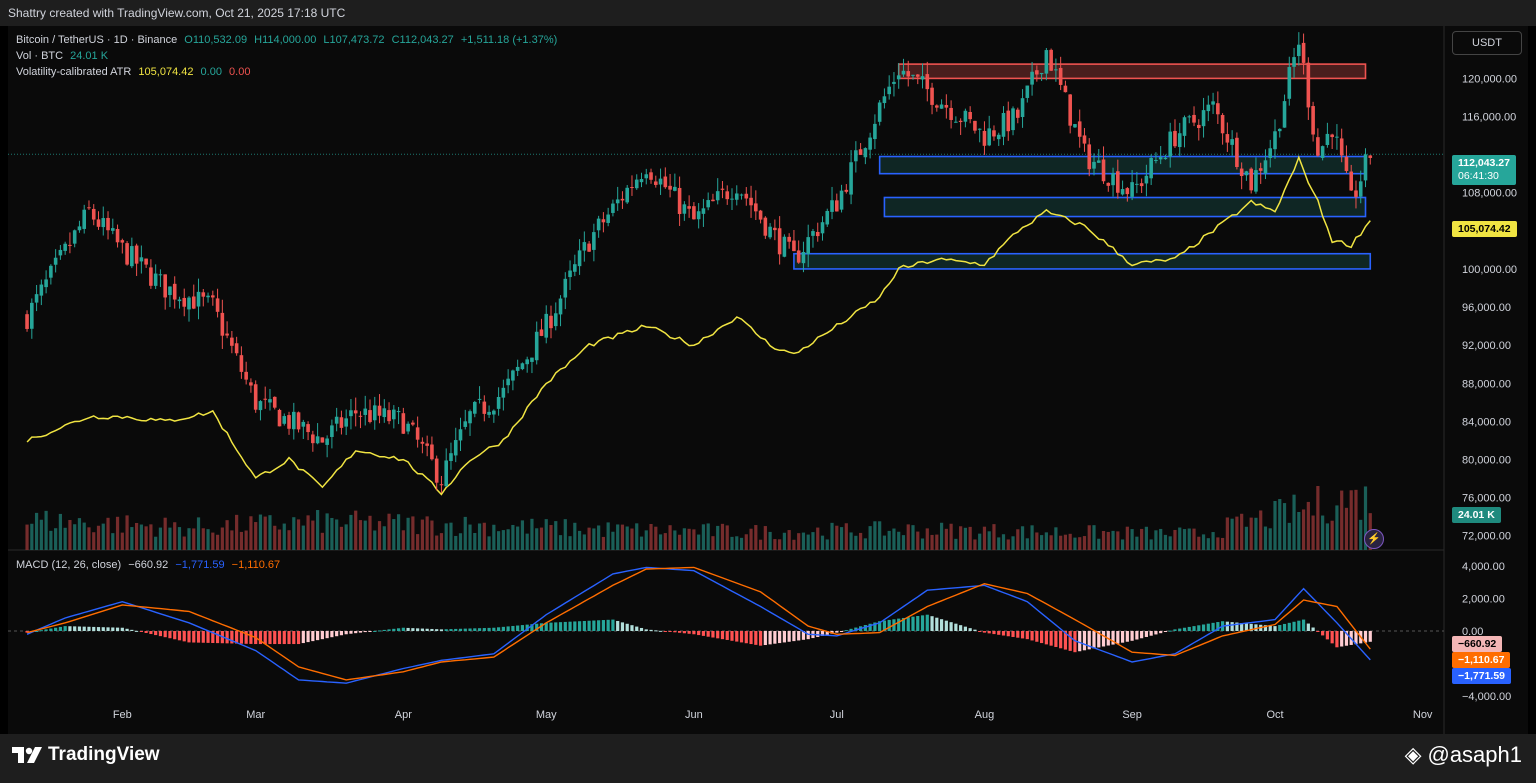 The height and width of the screenshot is (783, 1536). What do you see at coordinates (62, 56) in the screenshot?
I see `legend-row-2: Vol · BTC 24.01 K` at bounding box center [62, 56].